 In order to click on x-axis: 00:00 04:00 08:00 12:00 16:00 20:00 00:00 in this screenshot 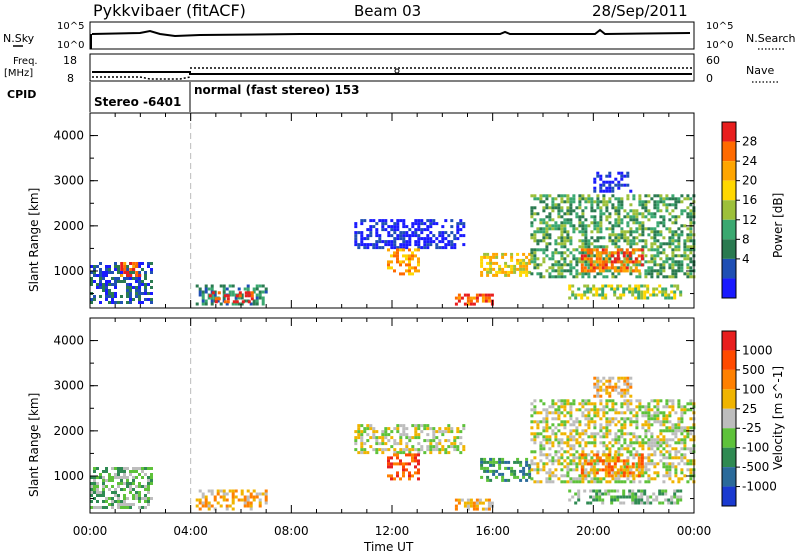, I will do `click(392, 531)`.